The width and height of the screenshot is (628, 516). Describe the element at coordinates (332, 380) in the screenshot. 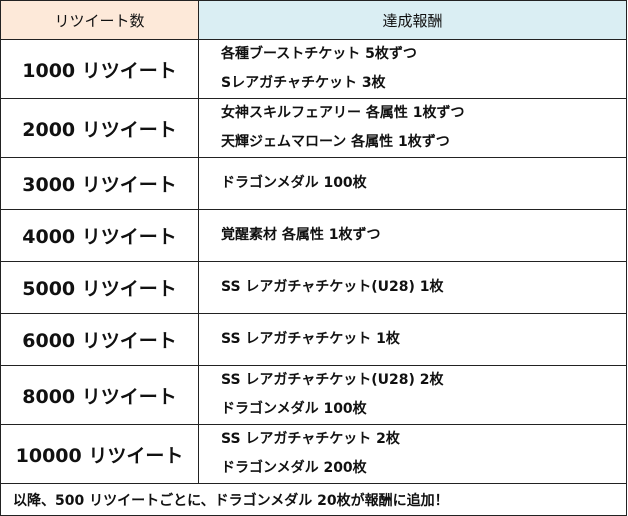

I see `reward-item: SS レアガチャチケット(U28) 2枚` at that location.